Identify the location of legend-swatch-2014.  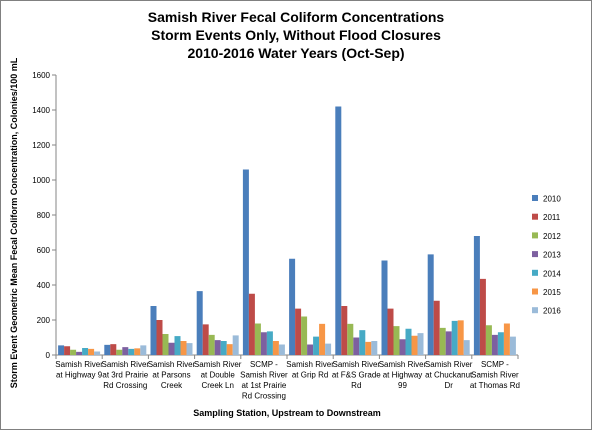
(535, 272).